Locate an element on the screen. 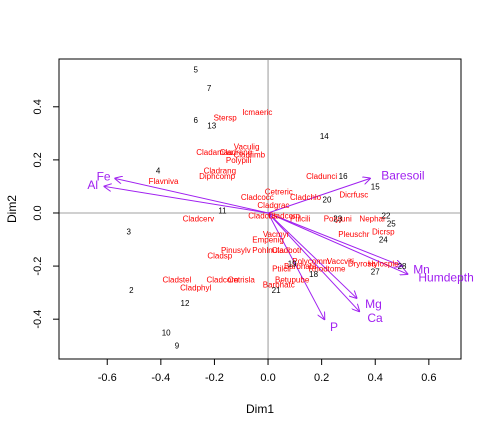 Image resolution: width=504 pixels, height=432 pixels. x-tick-label: 0.6 is located at coordinates (428, 378).